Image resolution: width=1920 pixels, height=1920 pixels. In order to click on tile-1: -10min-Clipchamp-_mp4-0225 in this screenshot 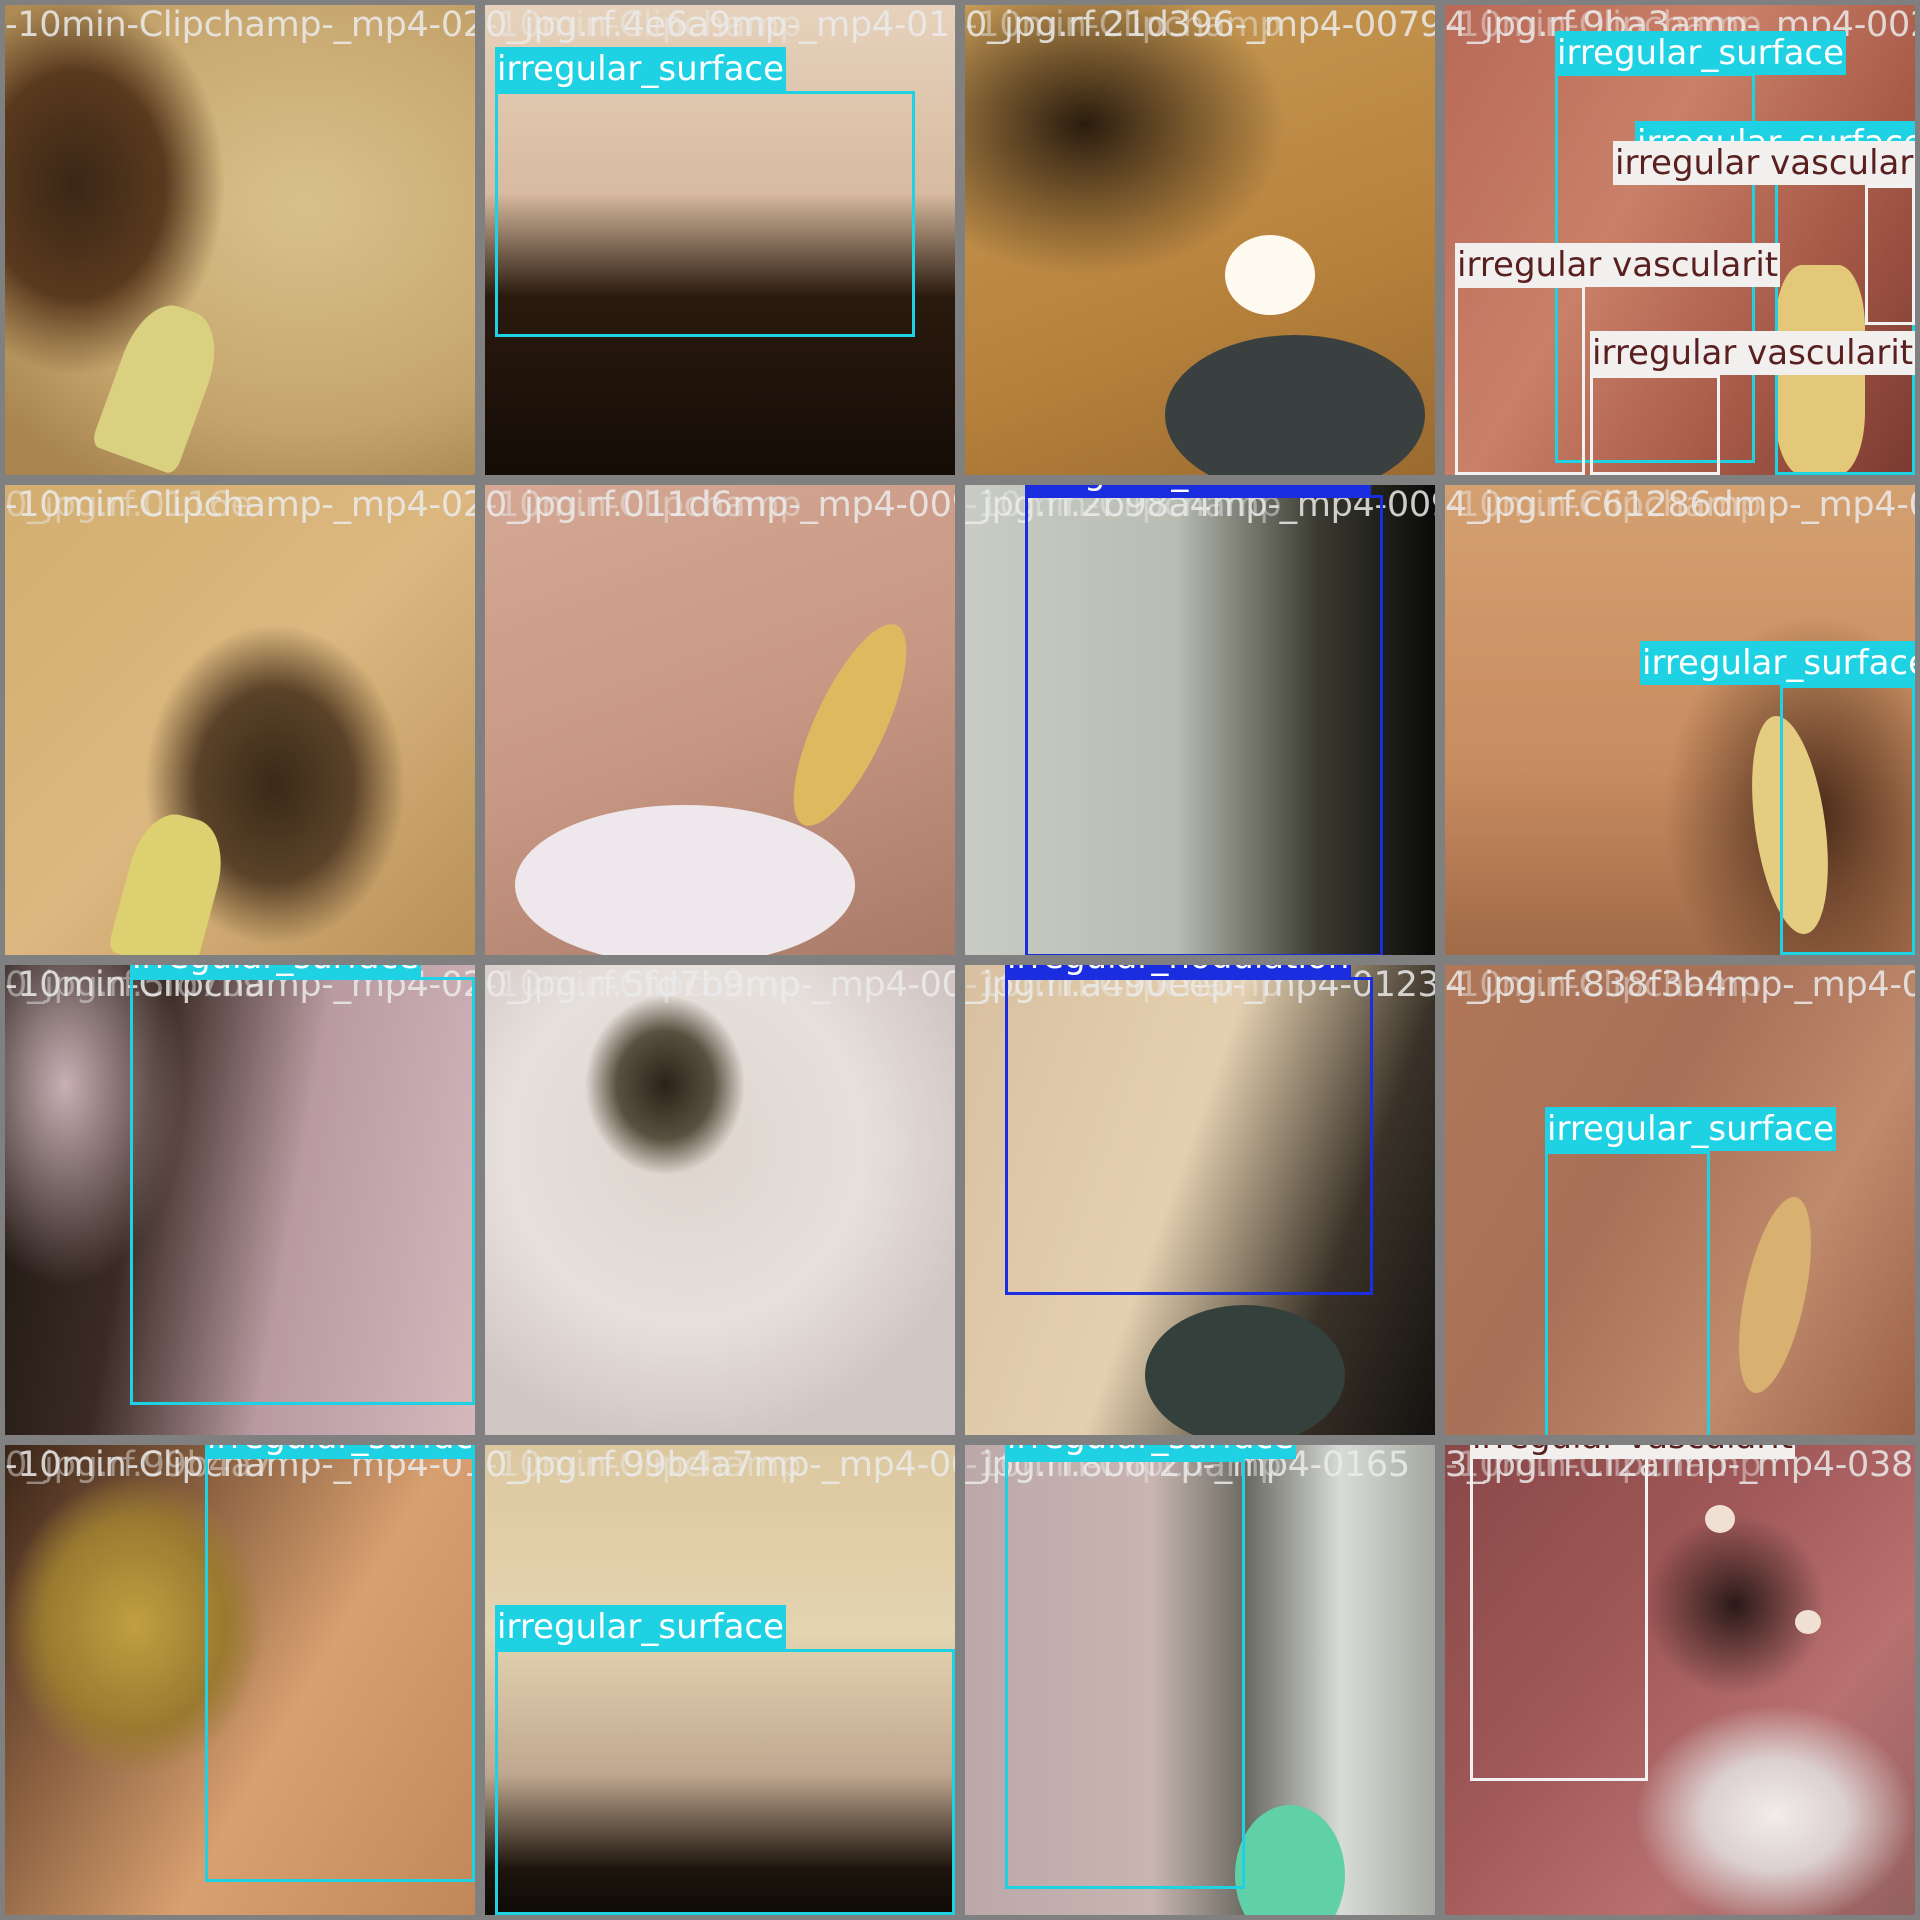, I will do `click(240, 240)`.